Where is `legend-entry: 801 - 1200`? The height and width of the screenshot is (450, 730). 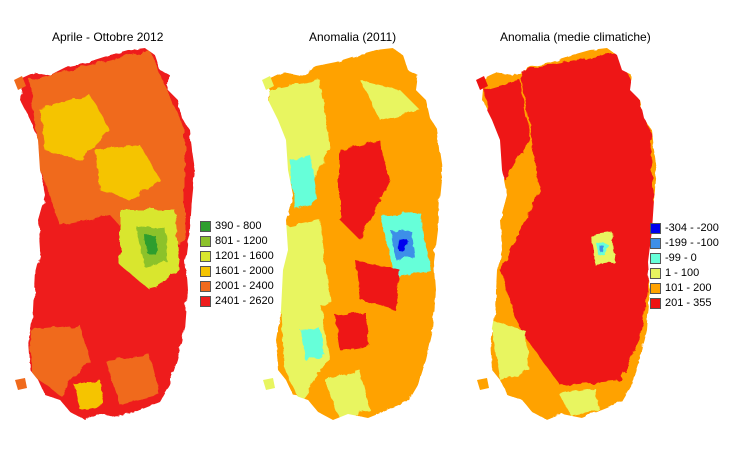
legend-entry: 801 - 1200 is located at coordinates (237, 241).